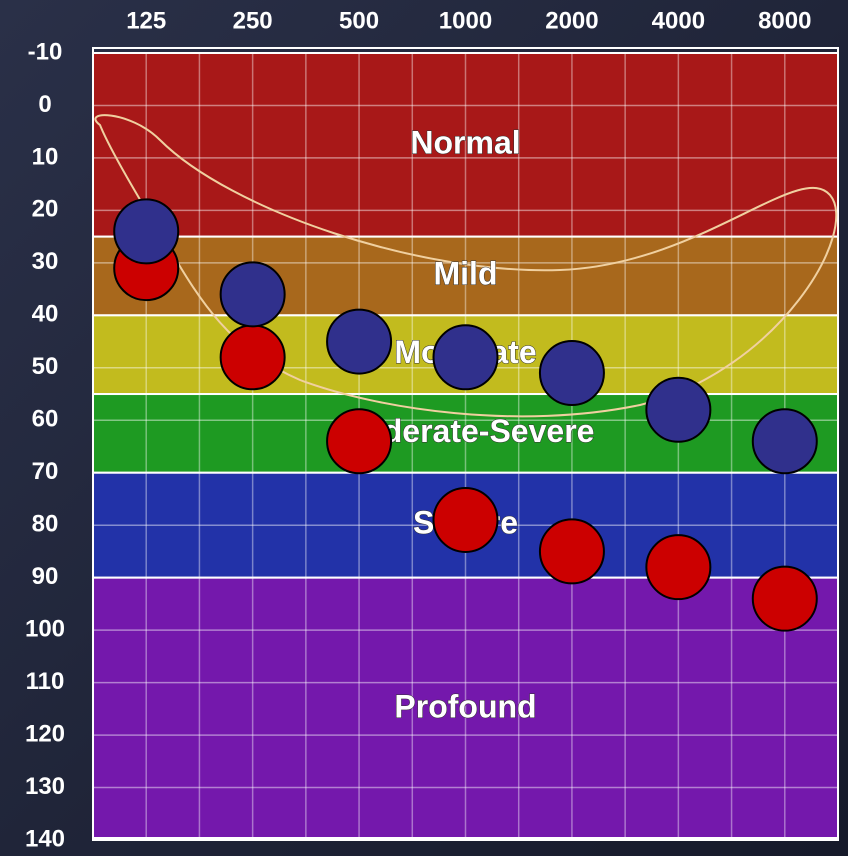 Image resolution: width=848 pixels, height=856 pixels. What do you see at coordinates (359, 20) in the screenshot?
I see `x-tick-label: 500` at bounding box center [359, 20].